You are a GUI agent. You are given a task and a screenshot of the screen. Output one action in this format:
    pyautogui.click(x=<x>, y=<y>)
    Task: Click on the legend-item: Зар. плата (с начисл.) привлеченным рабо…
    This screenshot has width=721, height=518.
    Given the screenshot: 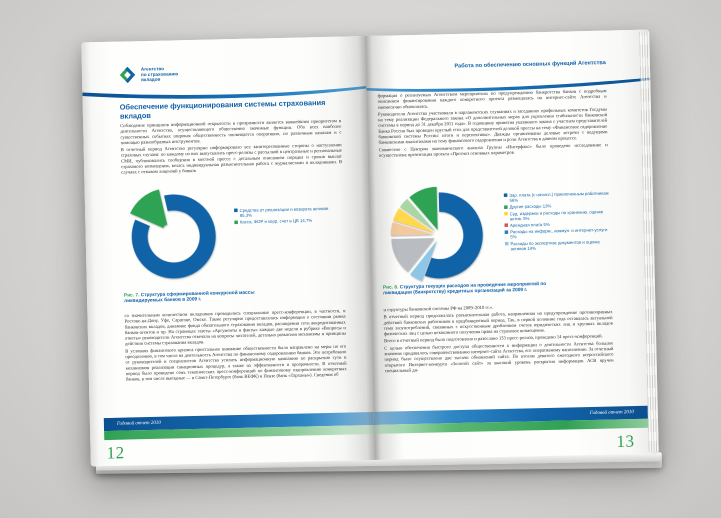 What is the action you would take?
    pyautogui.click(x=558, y=196)
    